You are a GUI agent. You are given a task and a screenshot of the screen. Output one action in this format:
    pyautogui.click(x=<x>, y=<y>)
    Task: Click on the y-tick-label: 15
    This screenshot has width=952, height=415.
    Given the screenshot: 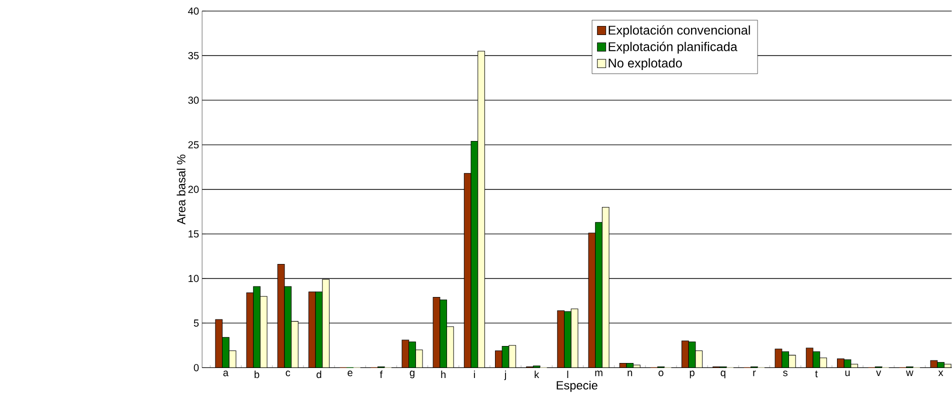 What is the action you would take?
    pyautogui.click(x=193, y=234)
    